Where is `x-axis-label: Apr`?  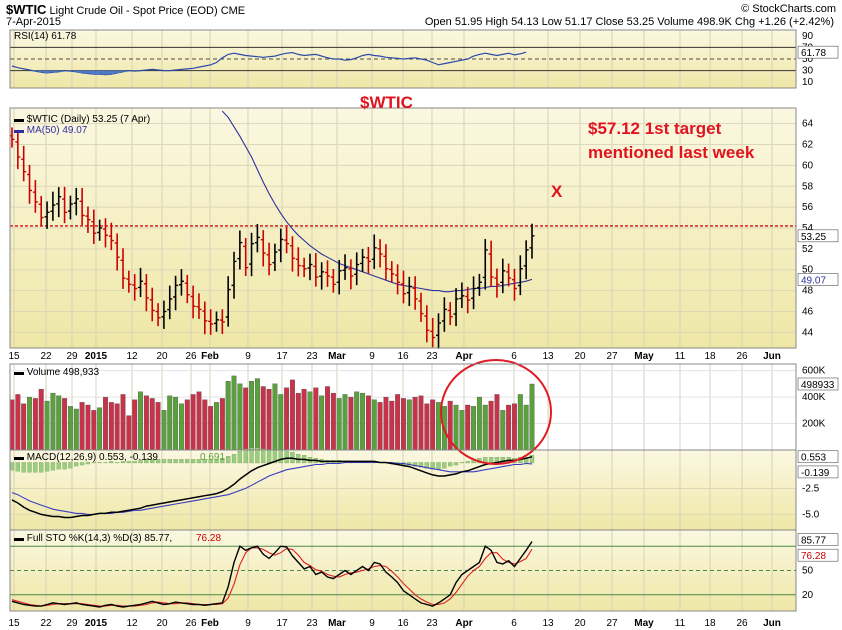 x-axis-label: Apr is located at coordinates (463, 623).